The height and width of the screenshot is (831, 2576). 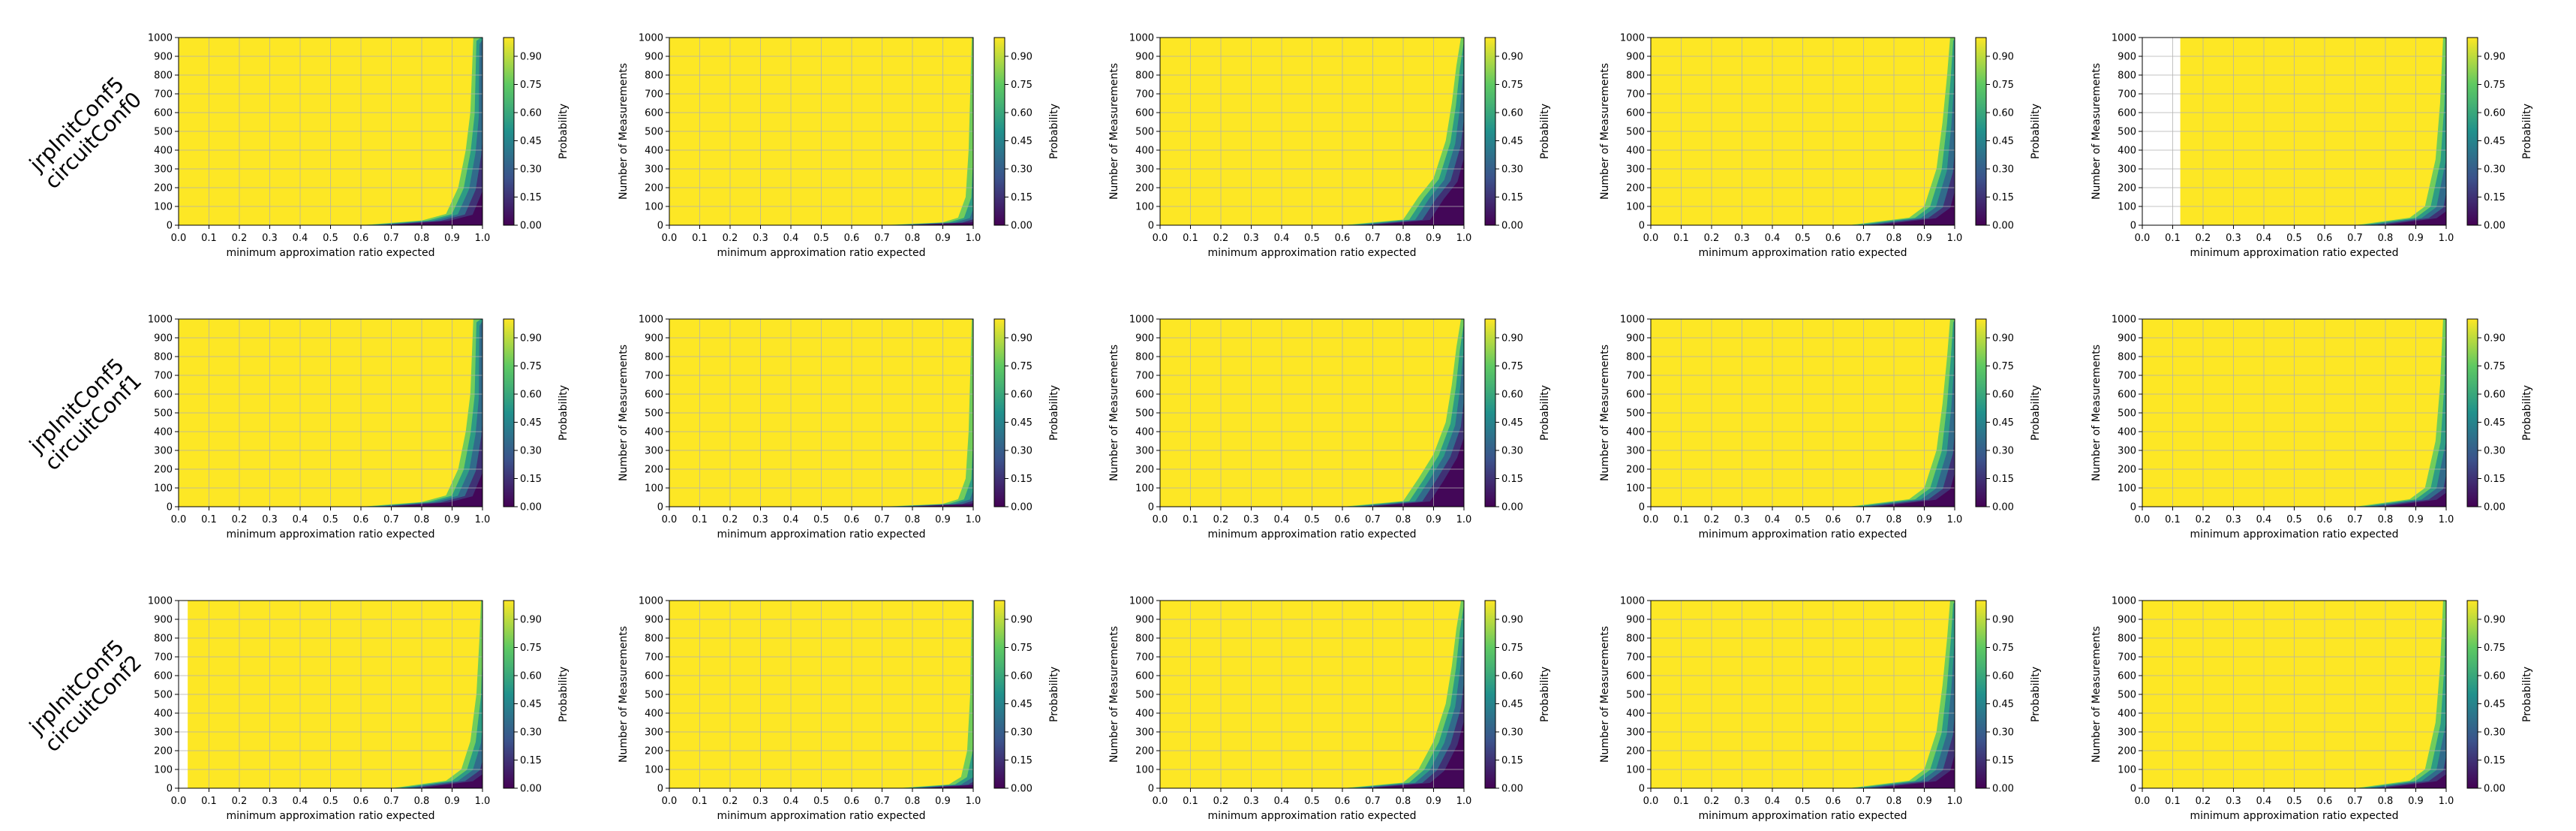 What do you see at coordinates (84, 695) in the screenshot?
I see `row-label: jrpInitConf5circuitConf2` at bounding box center [84, 695].